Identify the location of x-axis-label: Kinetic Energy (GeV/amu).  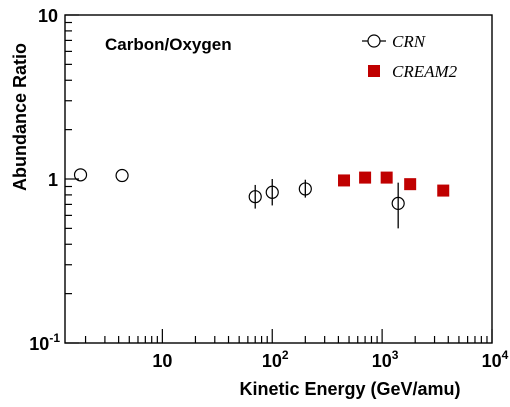
(349, 389).